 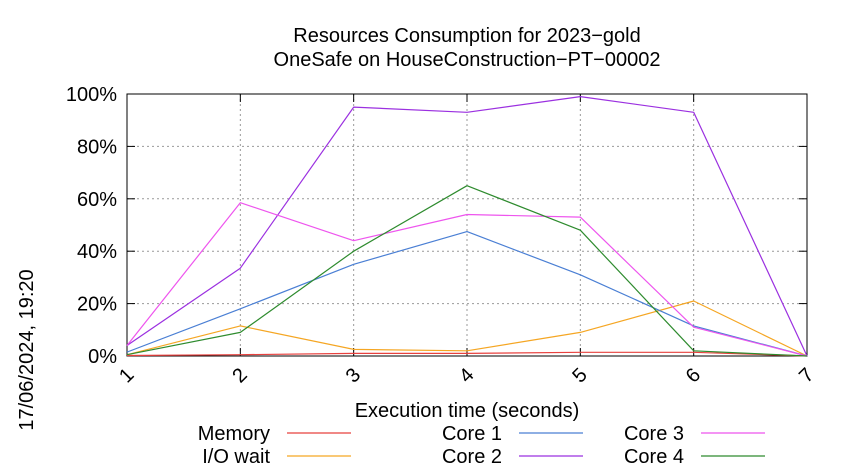 What do you see at coordinates (97, 305) in the screenshot?
I see `y-tick-label: 20%` at bounding box center [97, 305].